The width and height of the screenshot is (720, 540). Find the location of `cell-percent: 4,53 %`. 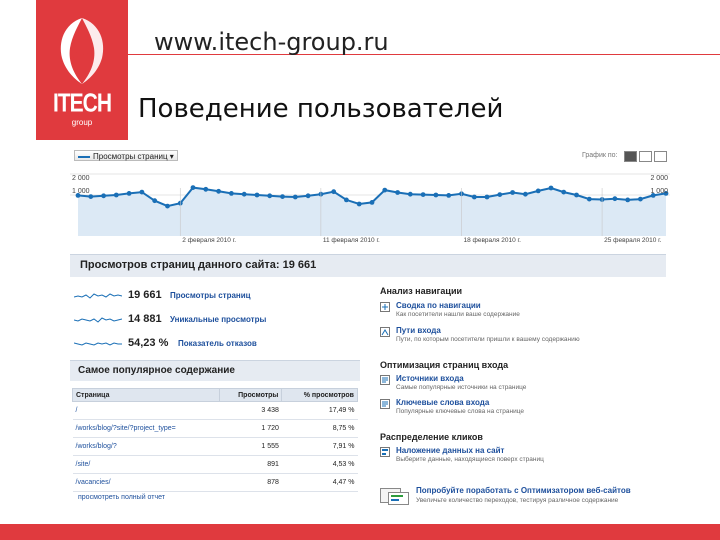

cell-percent: 4,53 % is located at coordinates (319, 464).